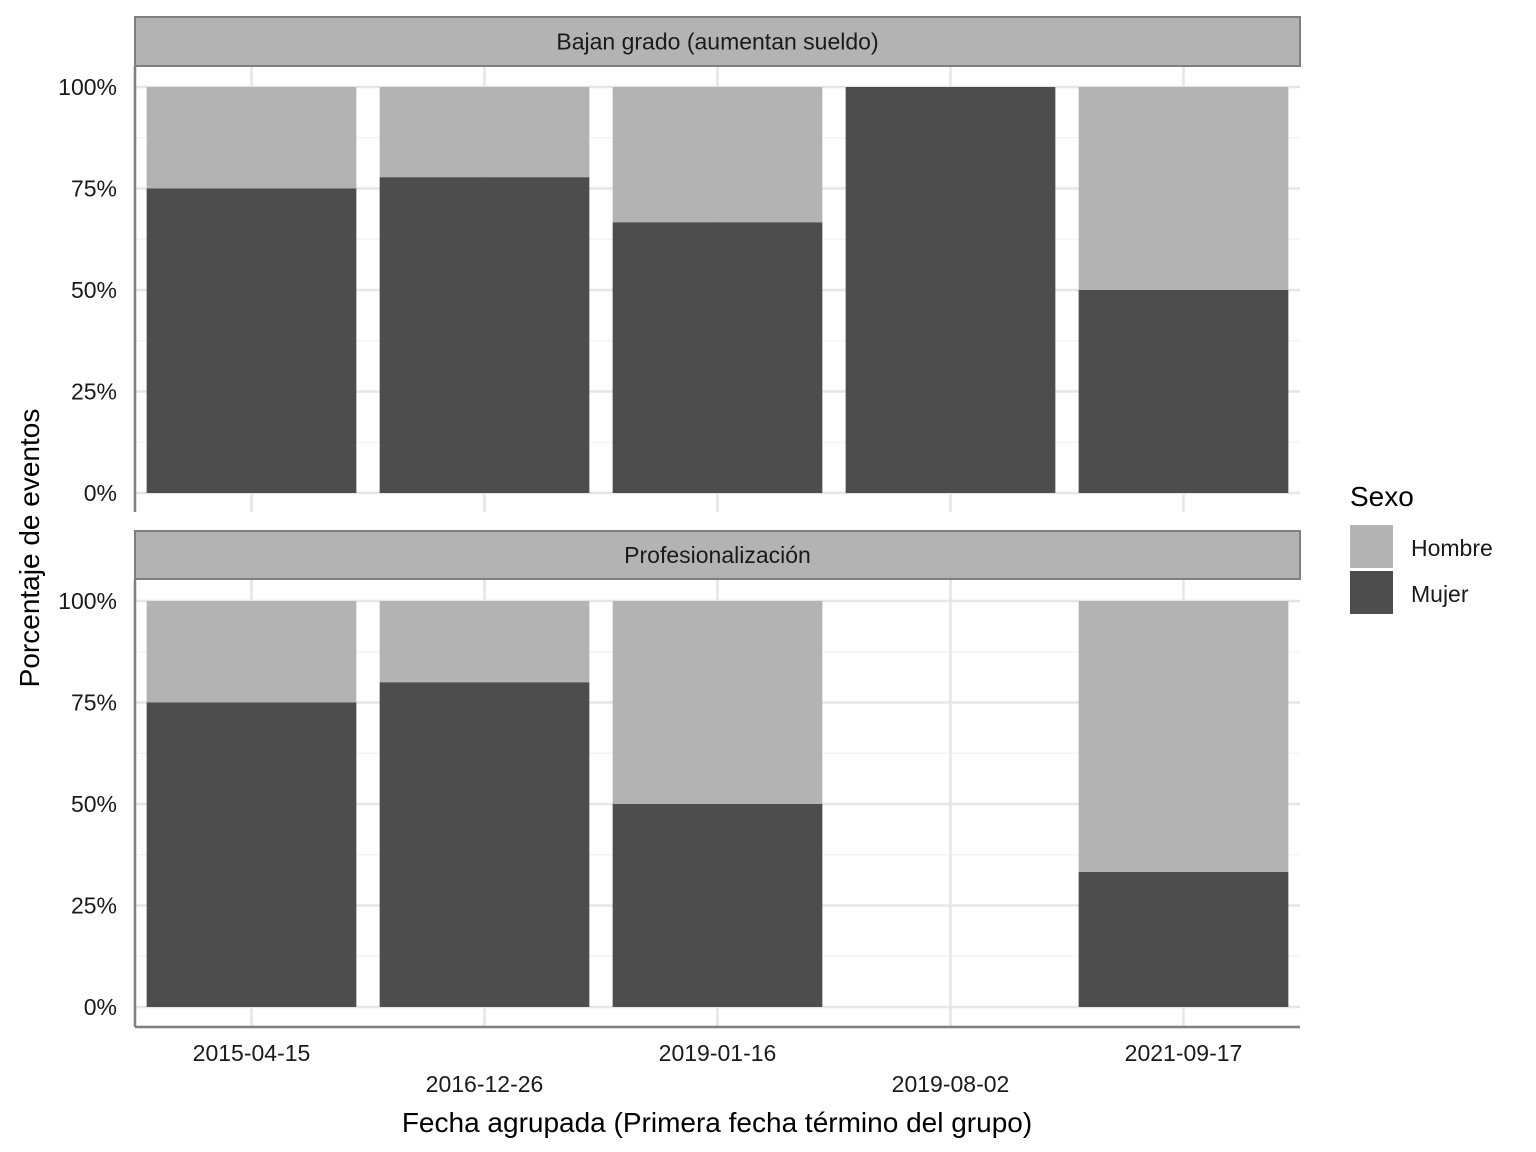  What do you see at coordinates (718, 1053) in the screenshot?
I see `x-tick-label: 2019-01-16` at bounding box center [718, 1053].